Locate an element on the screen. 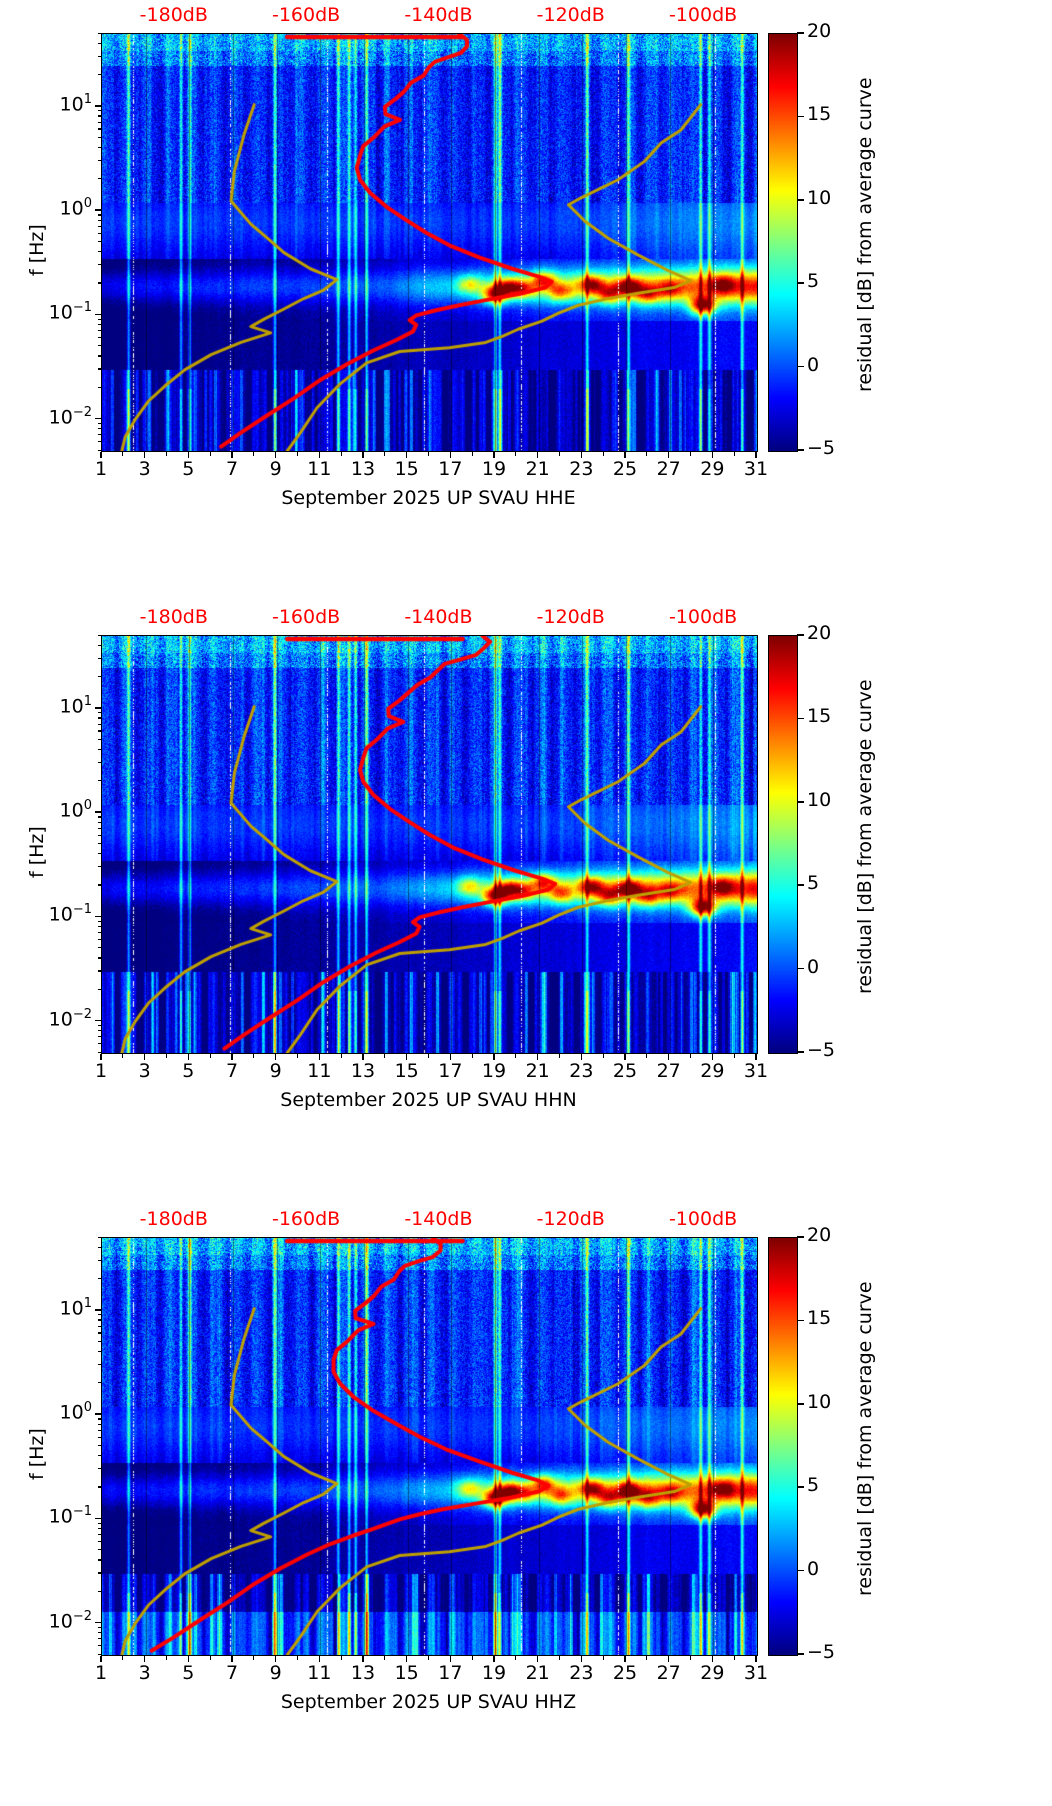 The height and width of the screenshot is (1806, 1052). colorbar-gradient is located at coordinates (783, 1446).